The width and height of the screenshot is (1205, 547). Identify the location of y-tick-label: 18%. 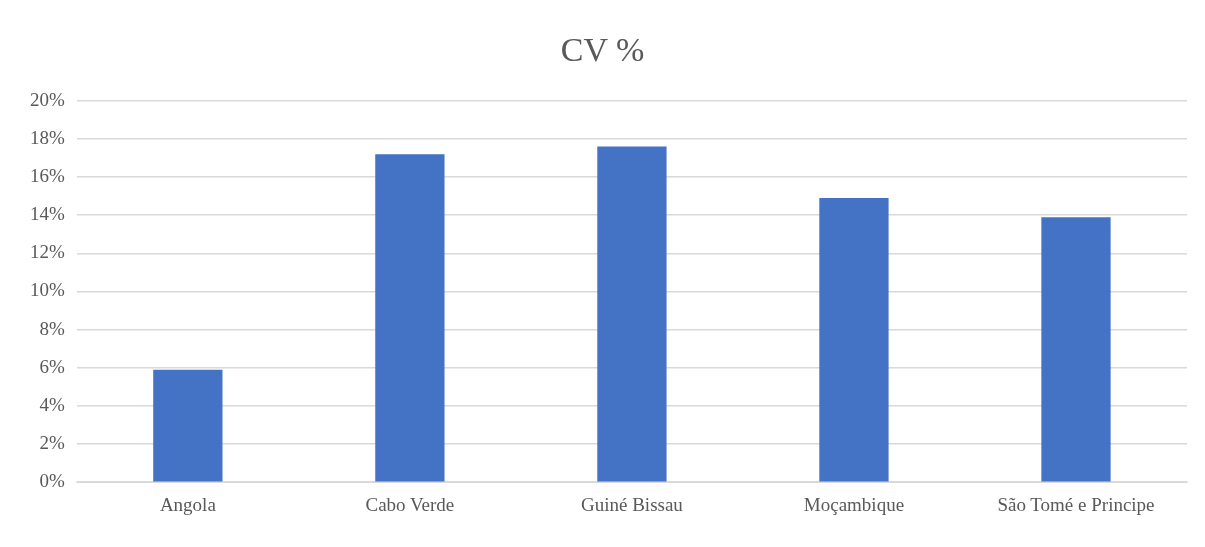
(47, 137).